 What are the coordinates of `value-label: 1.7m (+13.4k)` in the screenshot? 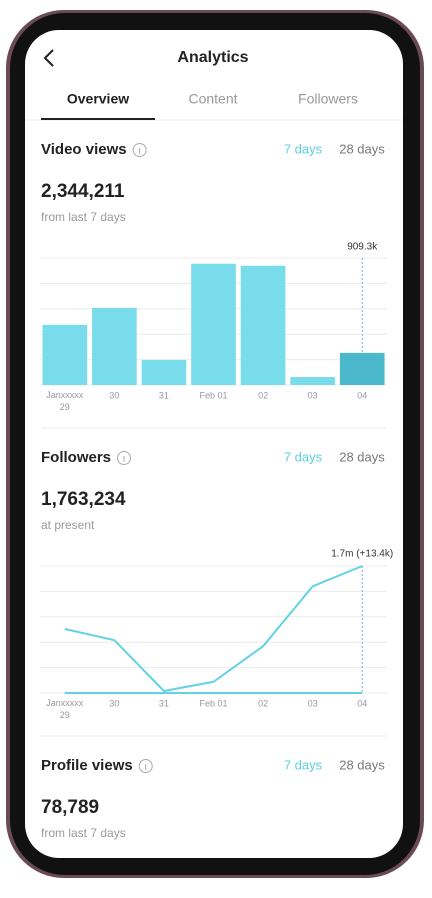 It's located at (362, 554).